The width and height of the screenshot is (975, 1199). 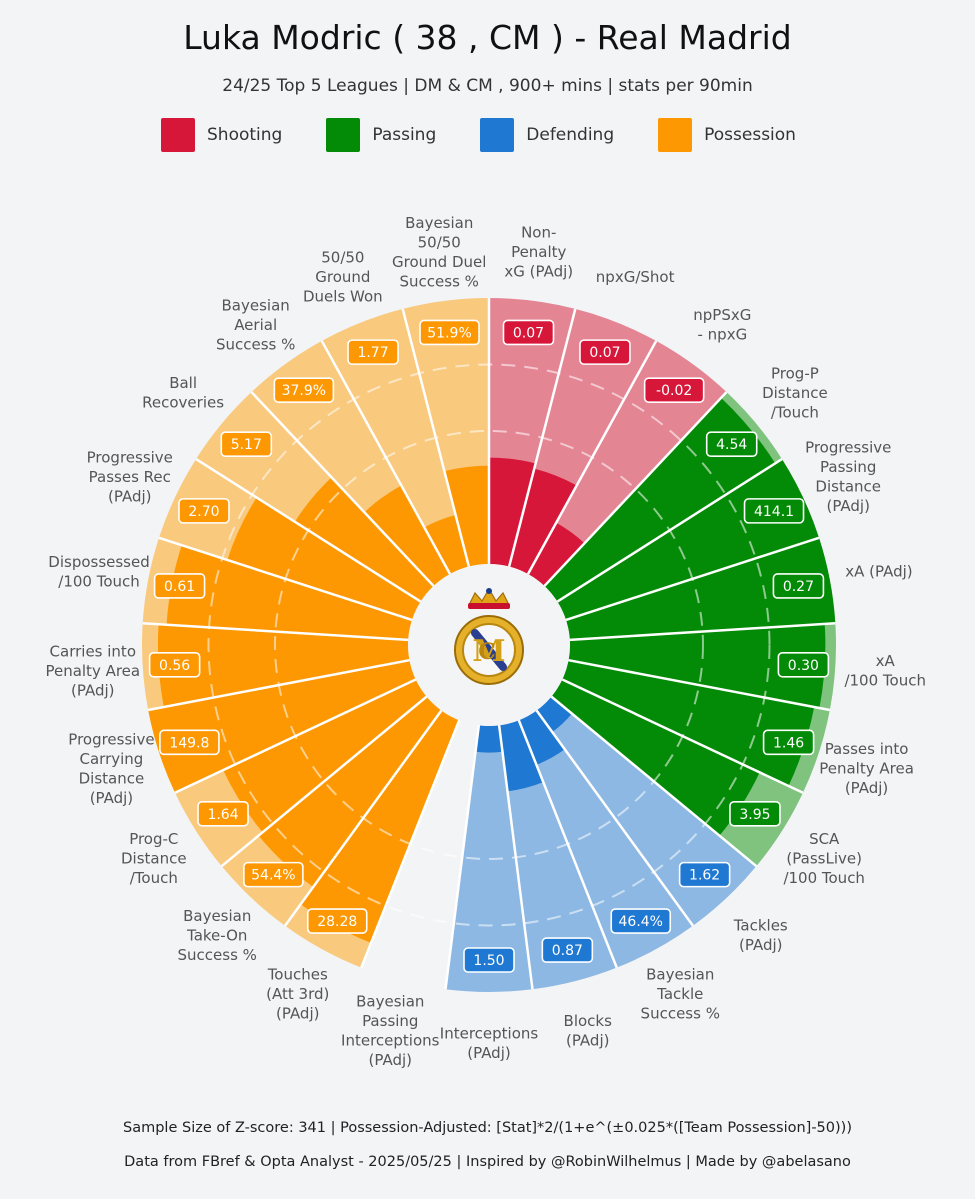 I want to click on metric-label: Bayesian 50/50 Ground Duel Success %, so click(x=439, y=252).